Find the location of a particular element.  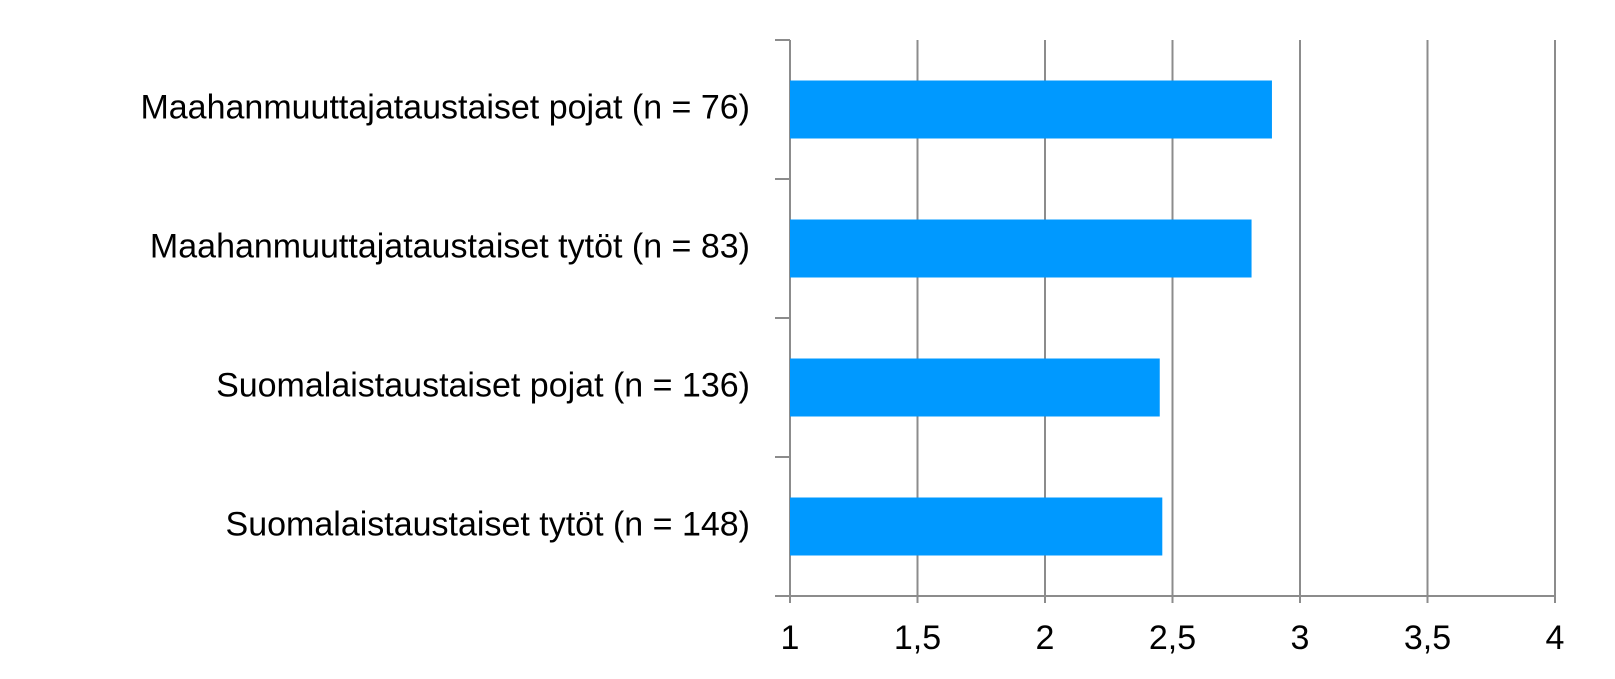

x-tick-label: 2 is located at coordinates (1045, 638).